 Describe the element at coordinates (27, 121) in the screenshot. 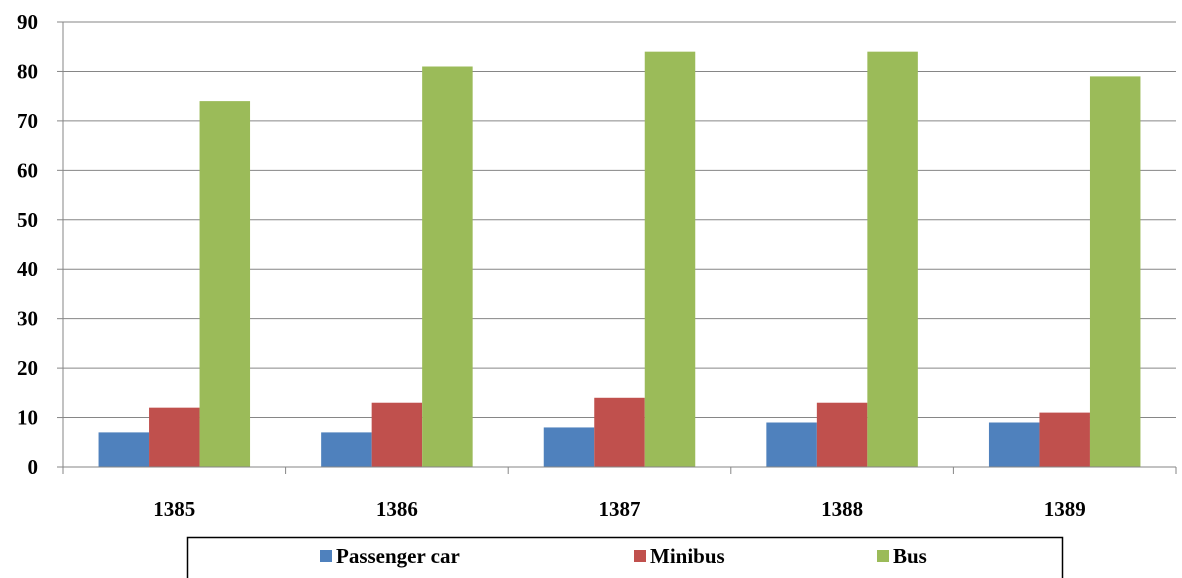

I see `y-tick-label: 70` at that location.